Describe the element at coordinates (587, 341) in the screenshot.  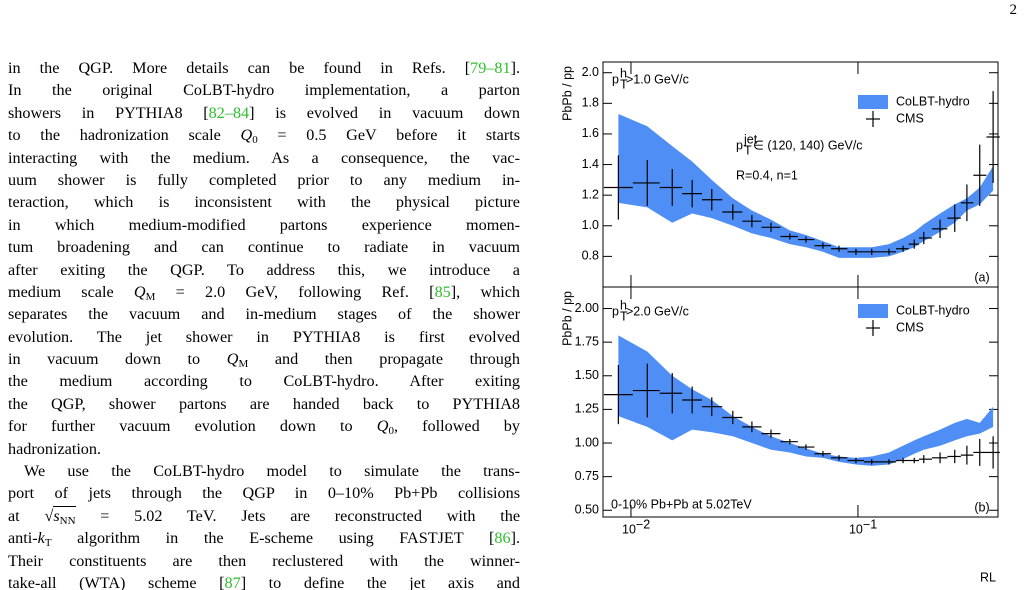
I see `y-tick-label: 1.75` at that location.